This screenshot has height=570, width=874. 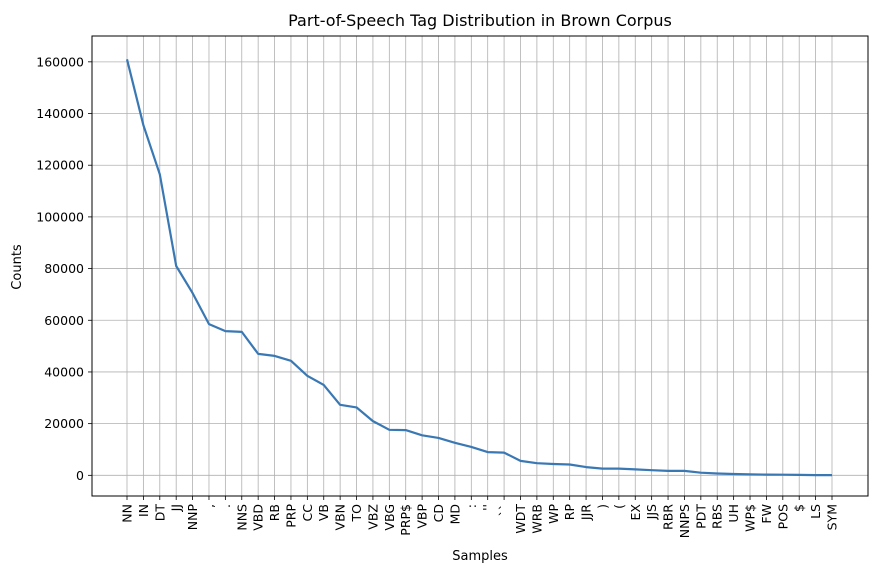 I want to click on x-tick-label: RBS, so click(x=717, y=516).